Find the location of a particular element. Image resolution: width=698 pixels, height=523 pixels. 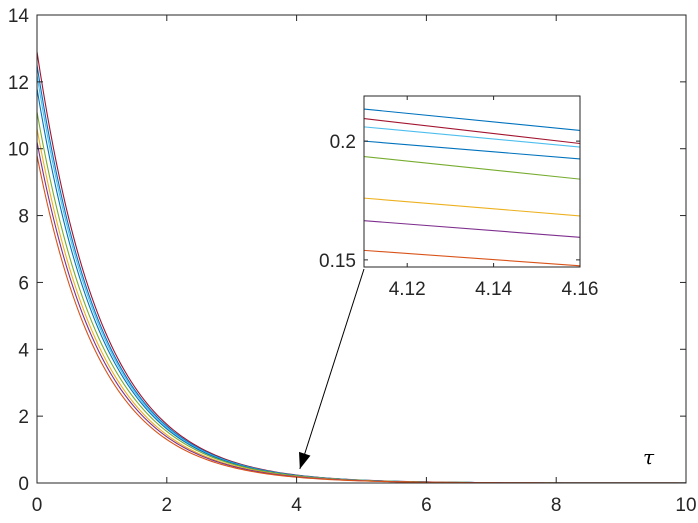

inset-pointer is located at coordinates (332, 369).